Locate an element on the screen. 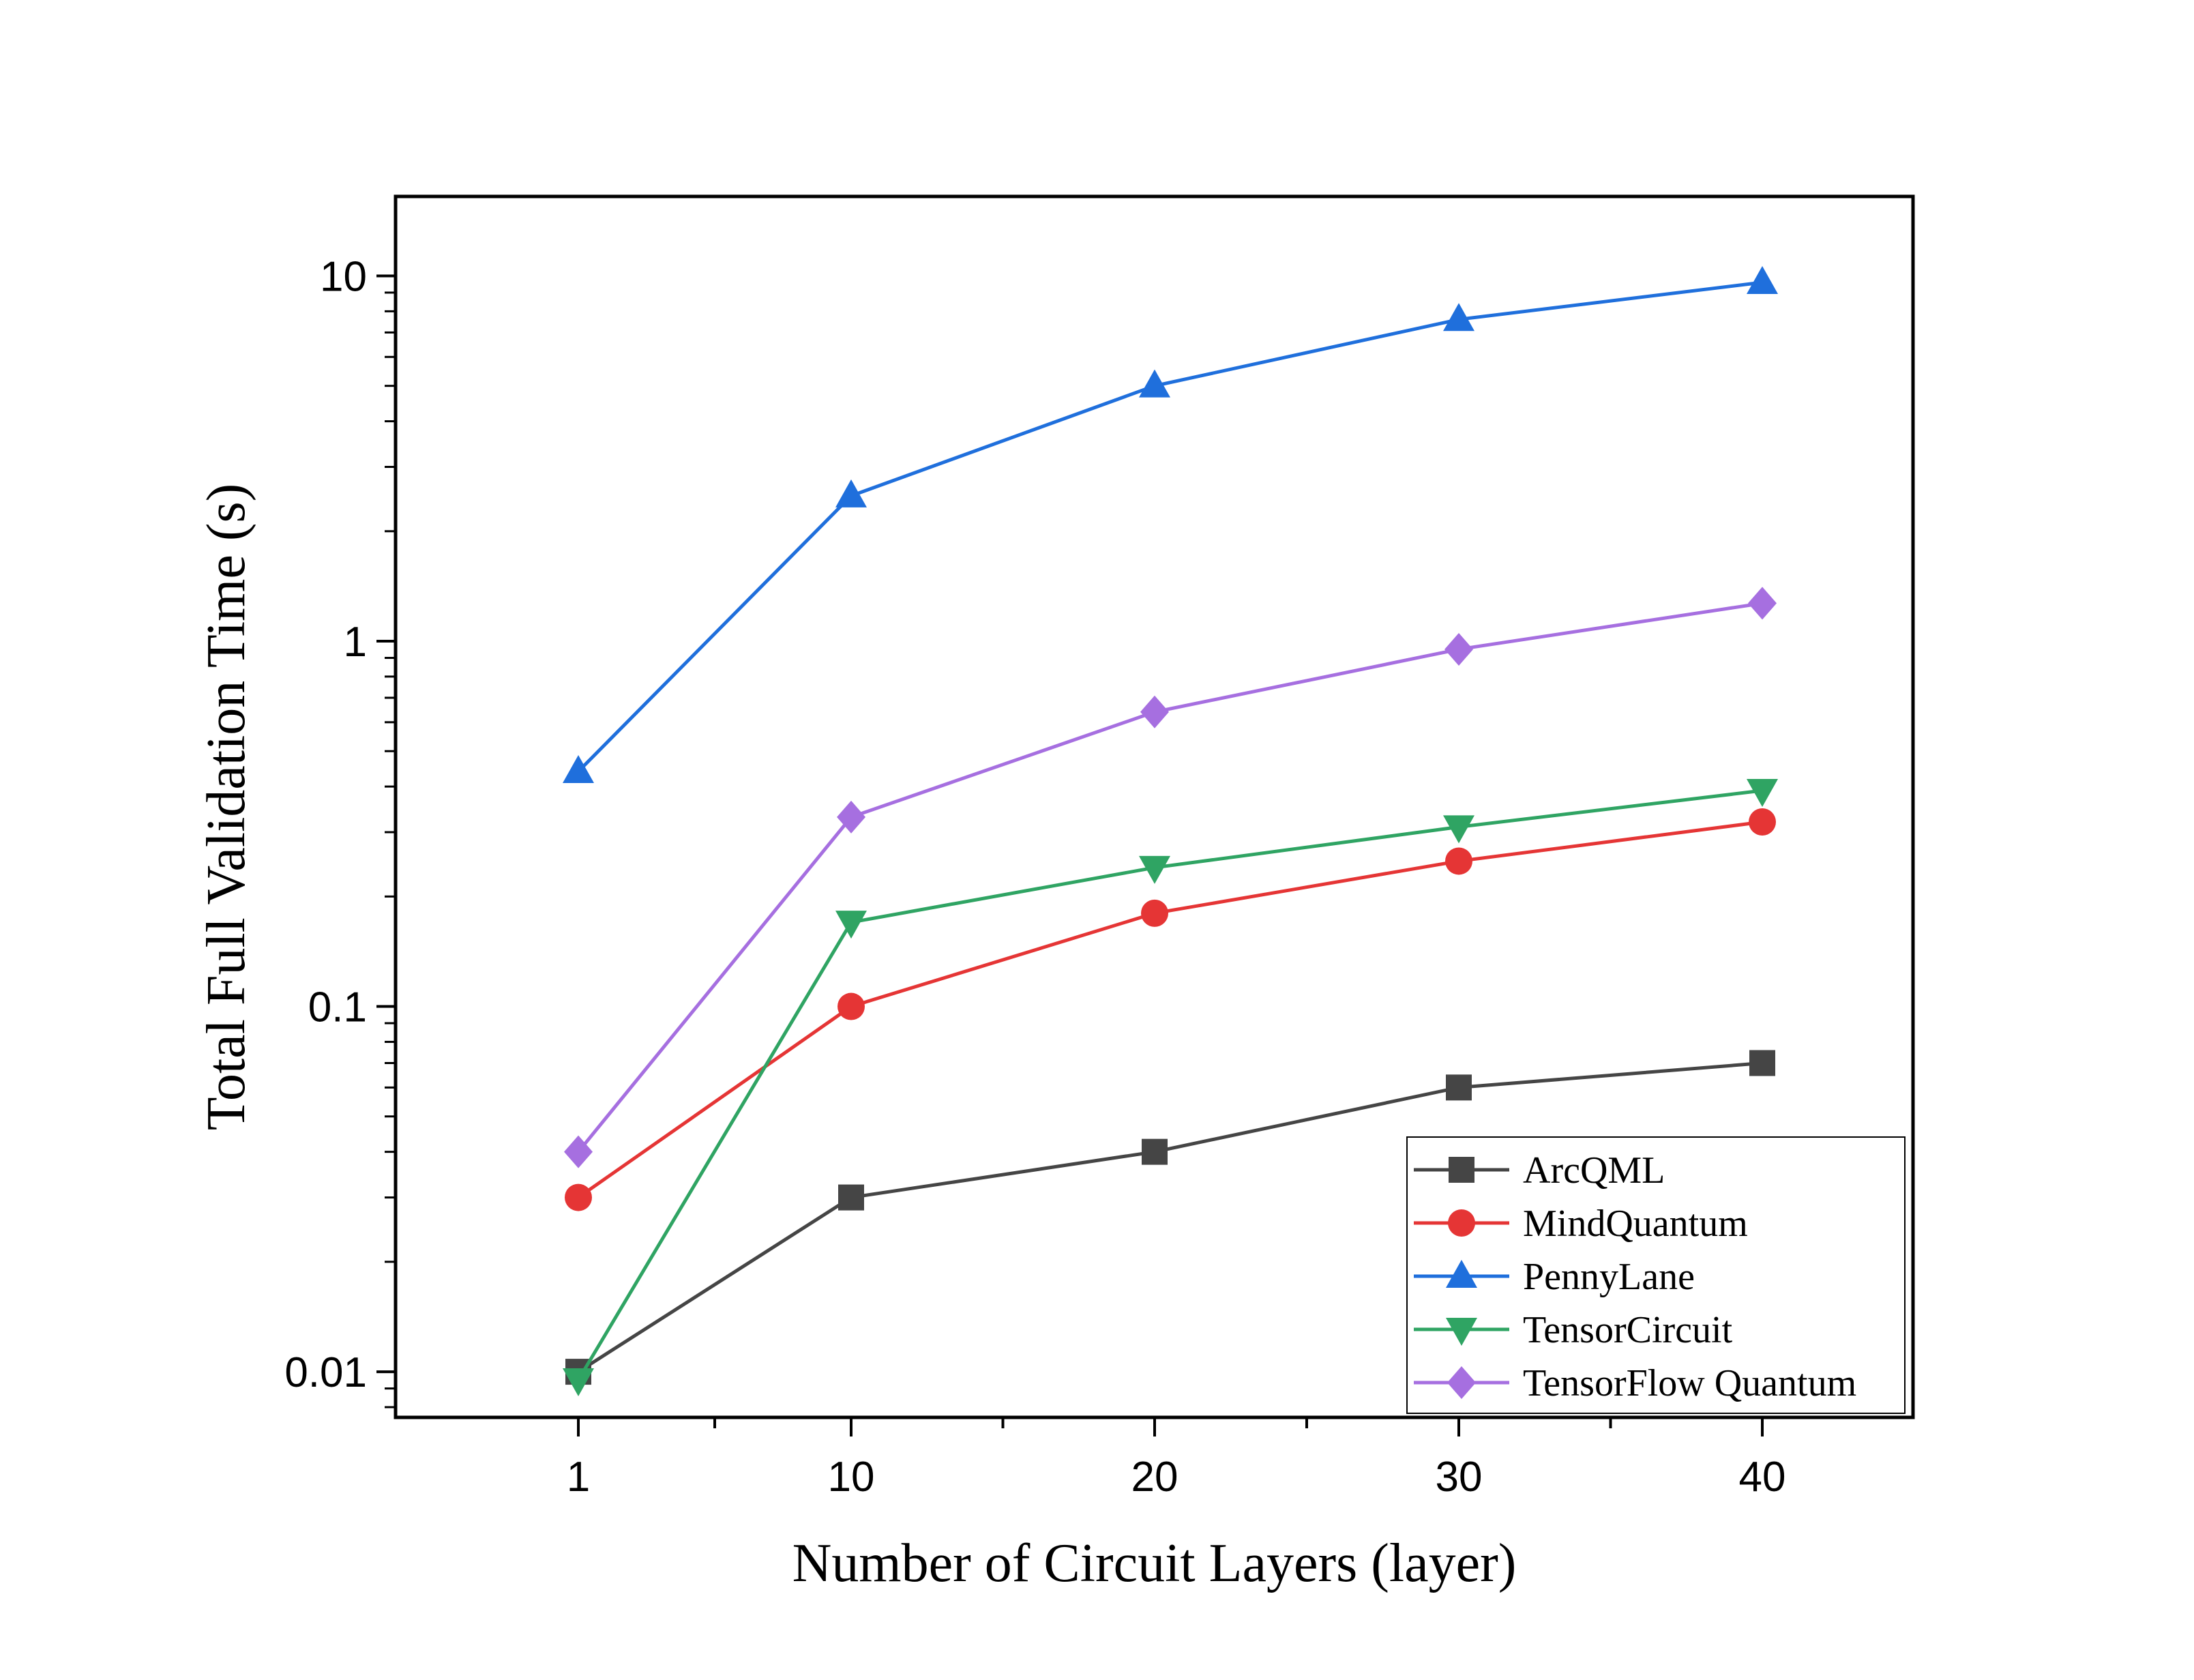  x-tick-label: 1 is located at coordinates (578, 1477).